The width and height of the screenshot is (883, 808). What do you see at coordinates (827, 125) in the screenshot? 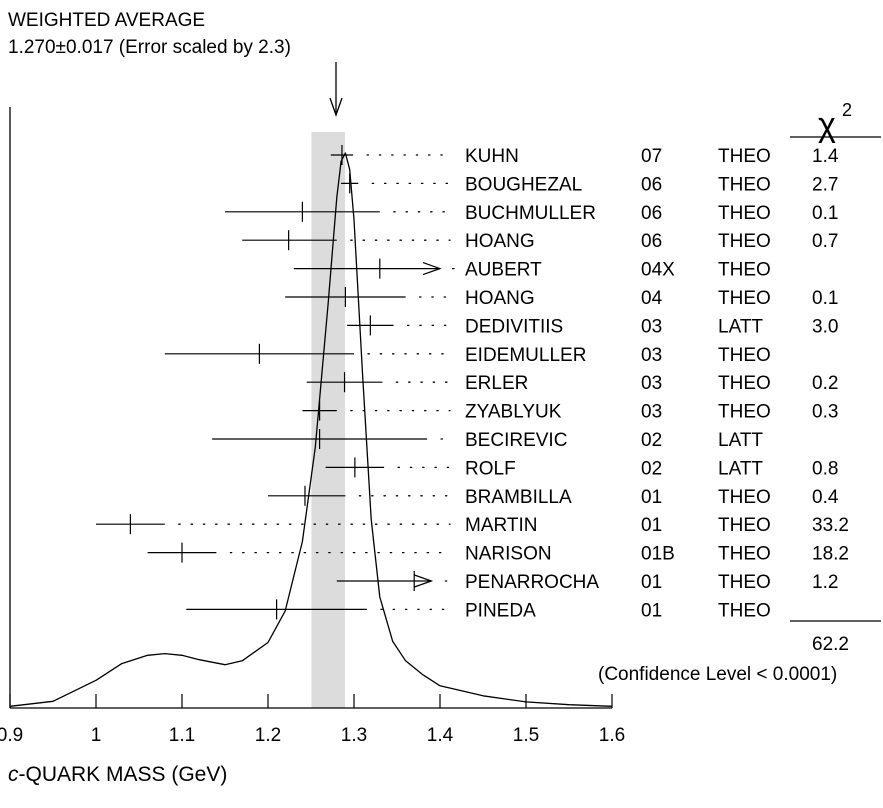
I see `chi2-header: χ` at bounding box center [827, 125].